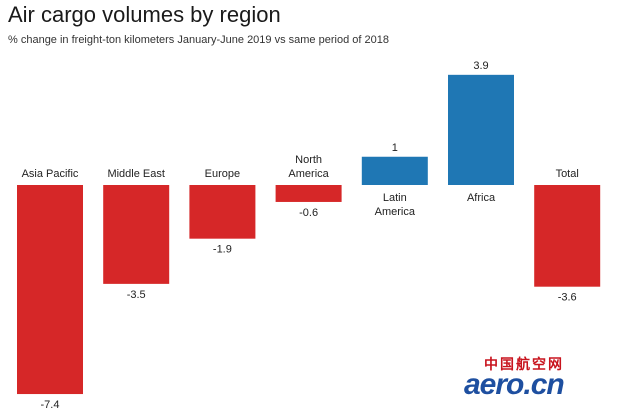 This screenshot has width=640, height=408. I want to click on category-label: North America, so click(308, 167).